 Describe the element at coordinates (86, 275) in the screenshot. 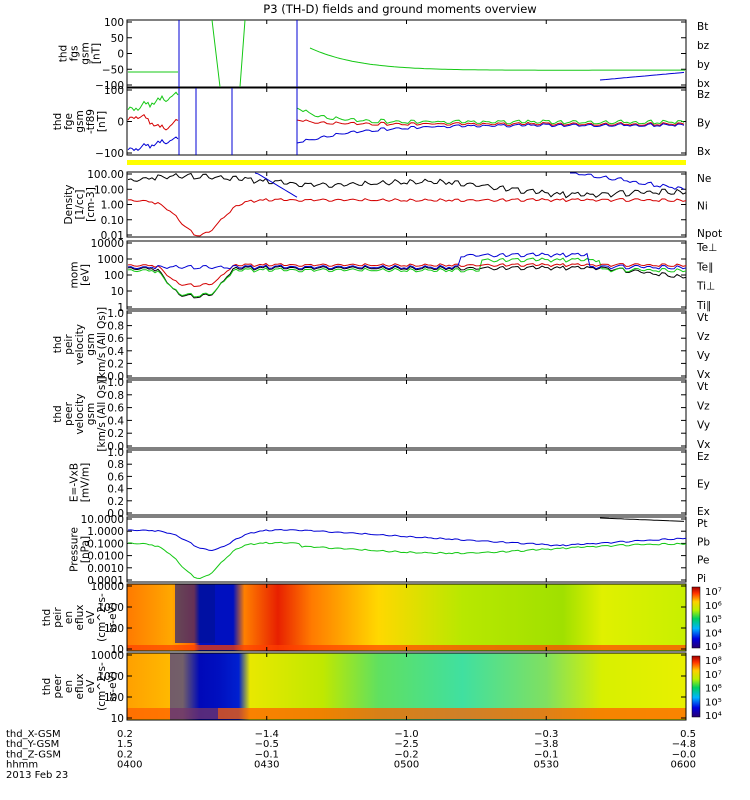

I see `temp-ylabel: [eV]` at that location.